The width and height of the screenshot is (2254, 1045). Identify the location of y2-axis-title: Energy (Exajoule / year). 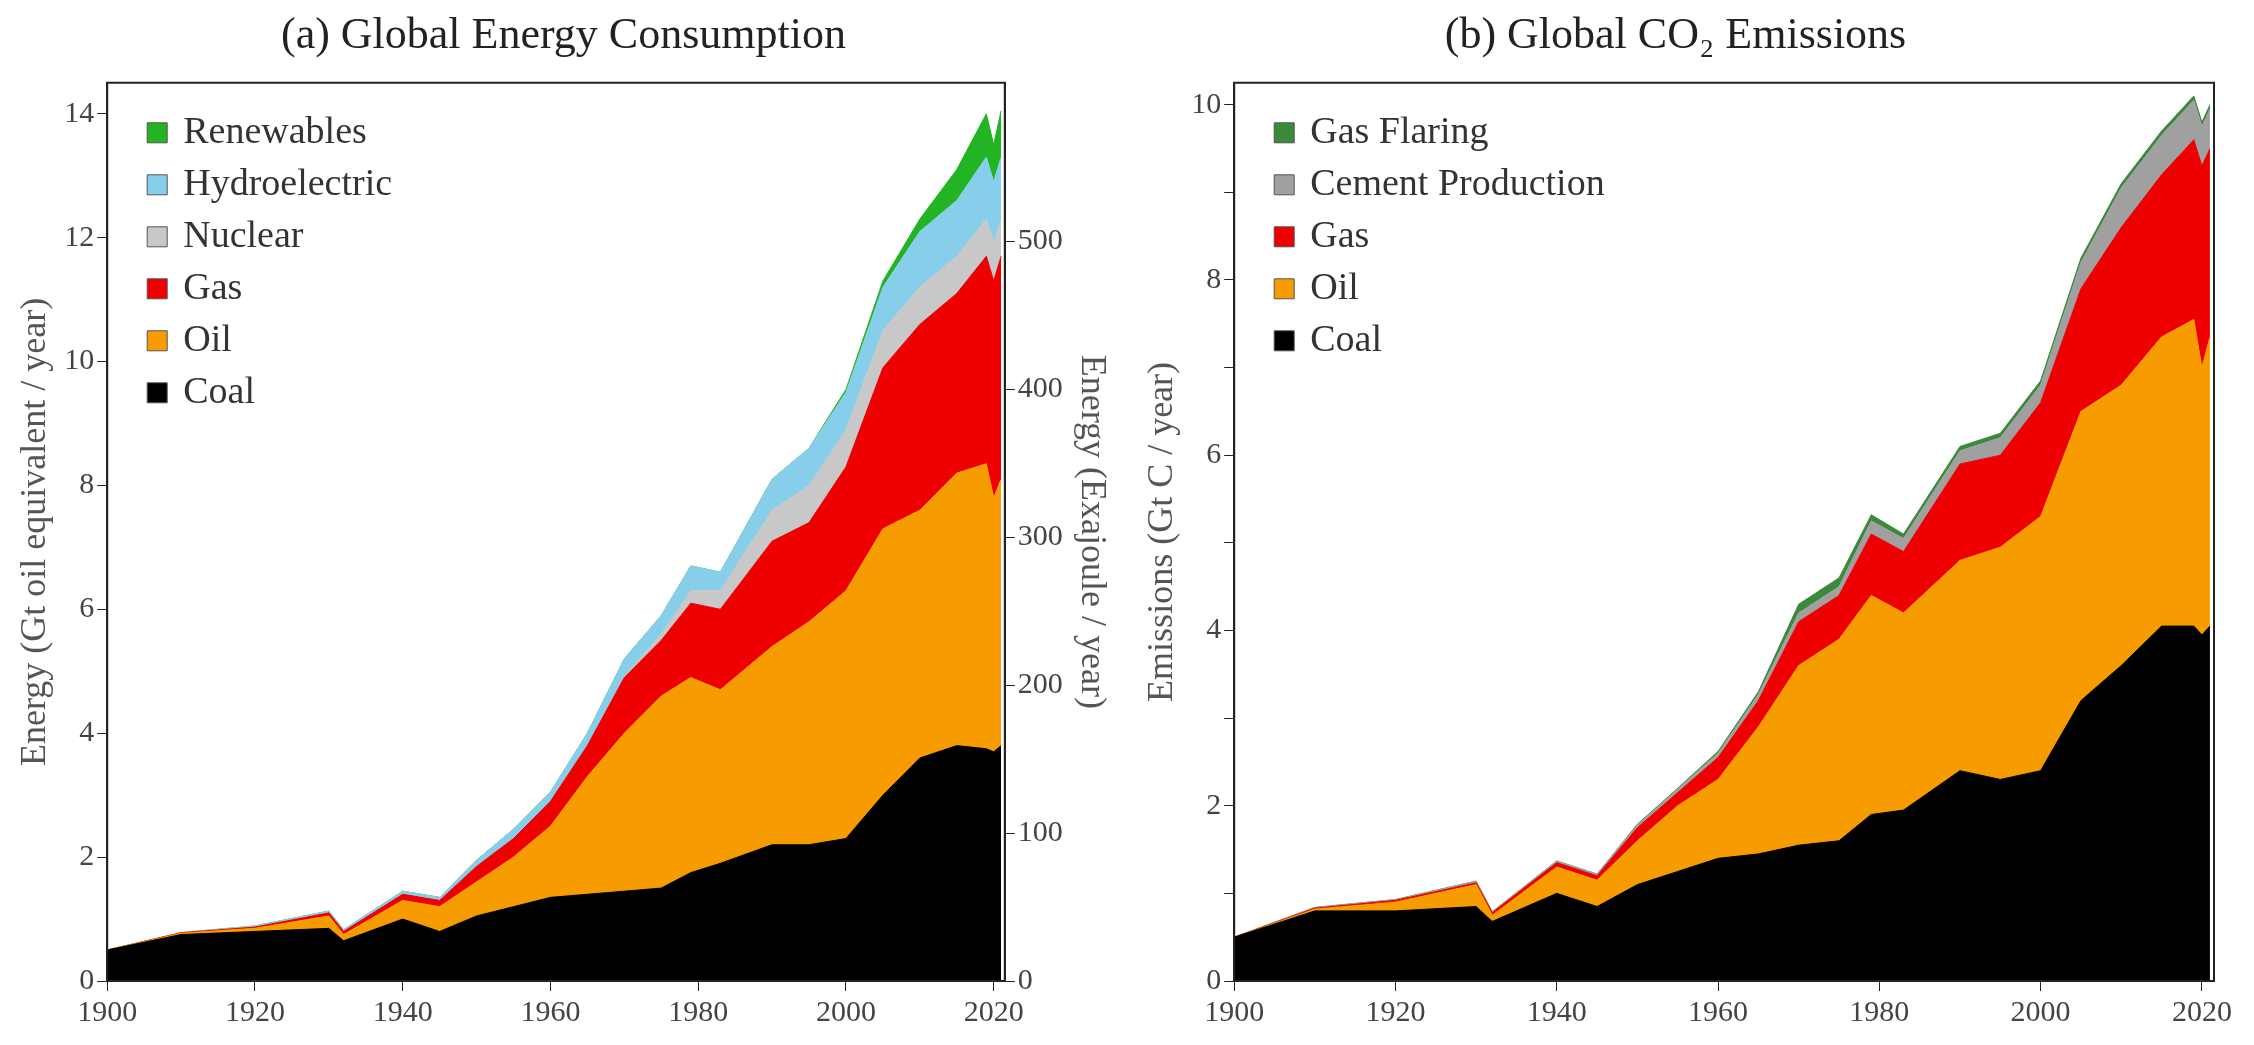
(1093, 531).